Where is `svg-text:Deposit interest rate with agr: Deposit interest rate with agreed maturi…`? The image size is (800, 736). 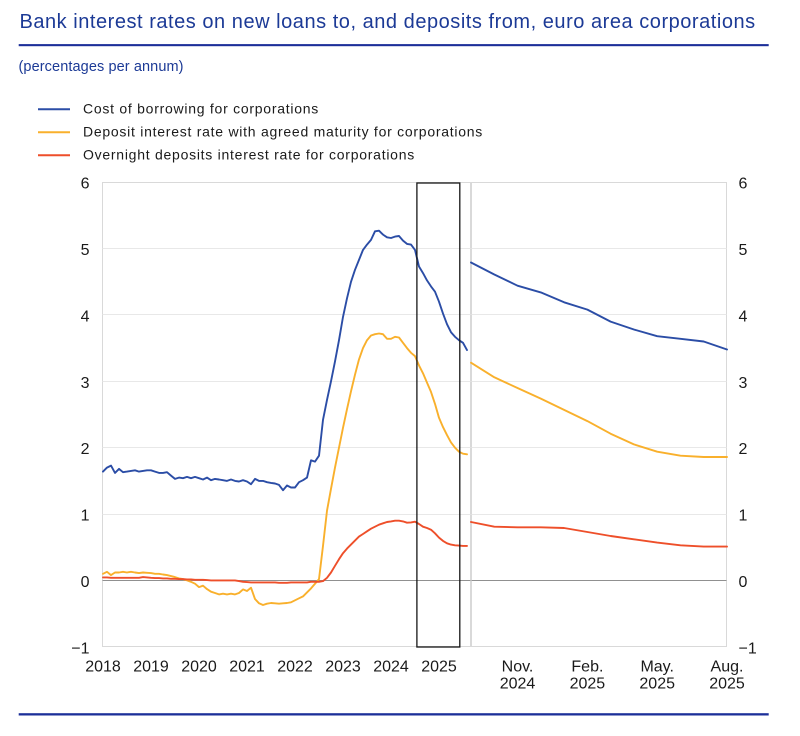
svg-text:Deposit interest rate with agr: Deposit interest rate with agreed maturi… is located at coordinates (283, 132).